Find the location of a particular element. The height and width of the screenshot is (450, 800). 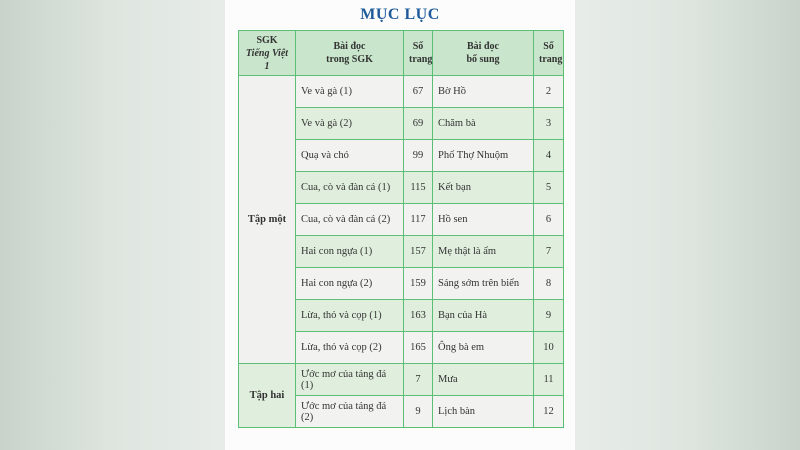

page-cell: 115 is located at coordinates (418, 187).